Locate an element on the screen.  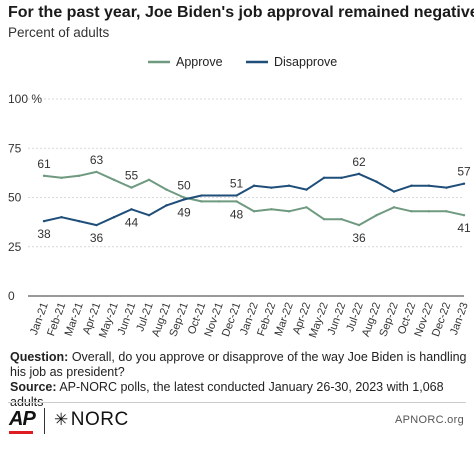
y-tick-label: 75 is located at coordinates (15, 148).